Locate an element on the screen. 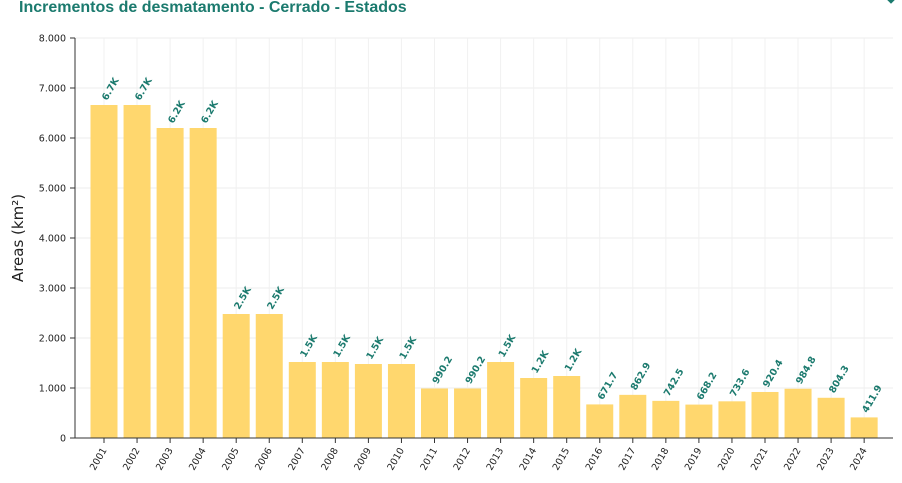 This screenshot has width=902, height=483. x-tick-label-2019: 2019 is located at coordinates (694, 459).